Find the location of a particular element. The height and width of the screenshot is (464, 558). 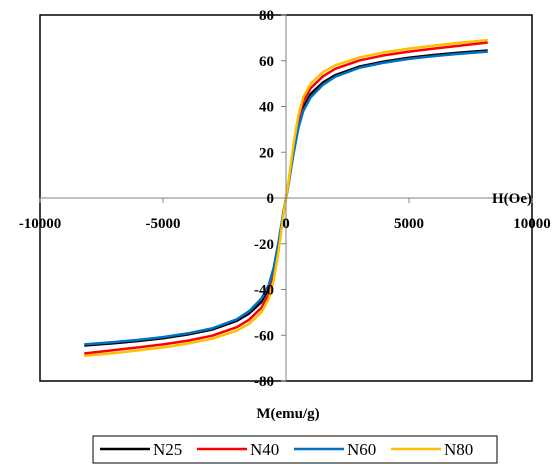

legend: N25 N40 N60 N80 is located at coordinates (295, 449).